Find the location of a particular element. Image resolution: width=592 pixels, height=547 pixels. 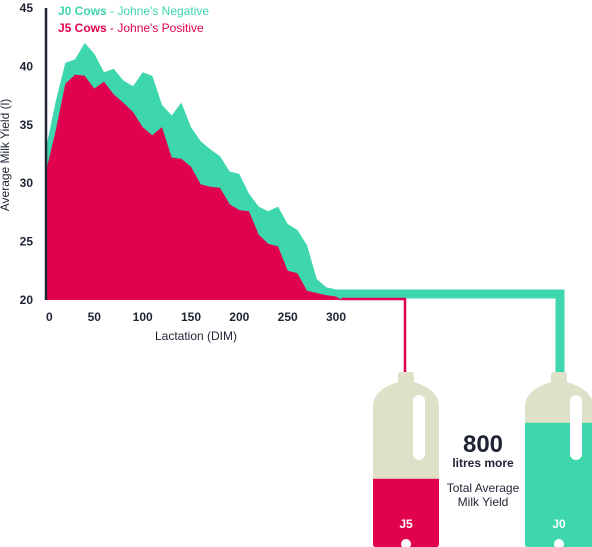

x-axis-label: Lactation (DIM) is located at coordinates (196, 336).